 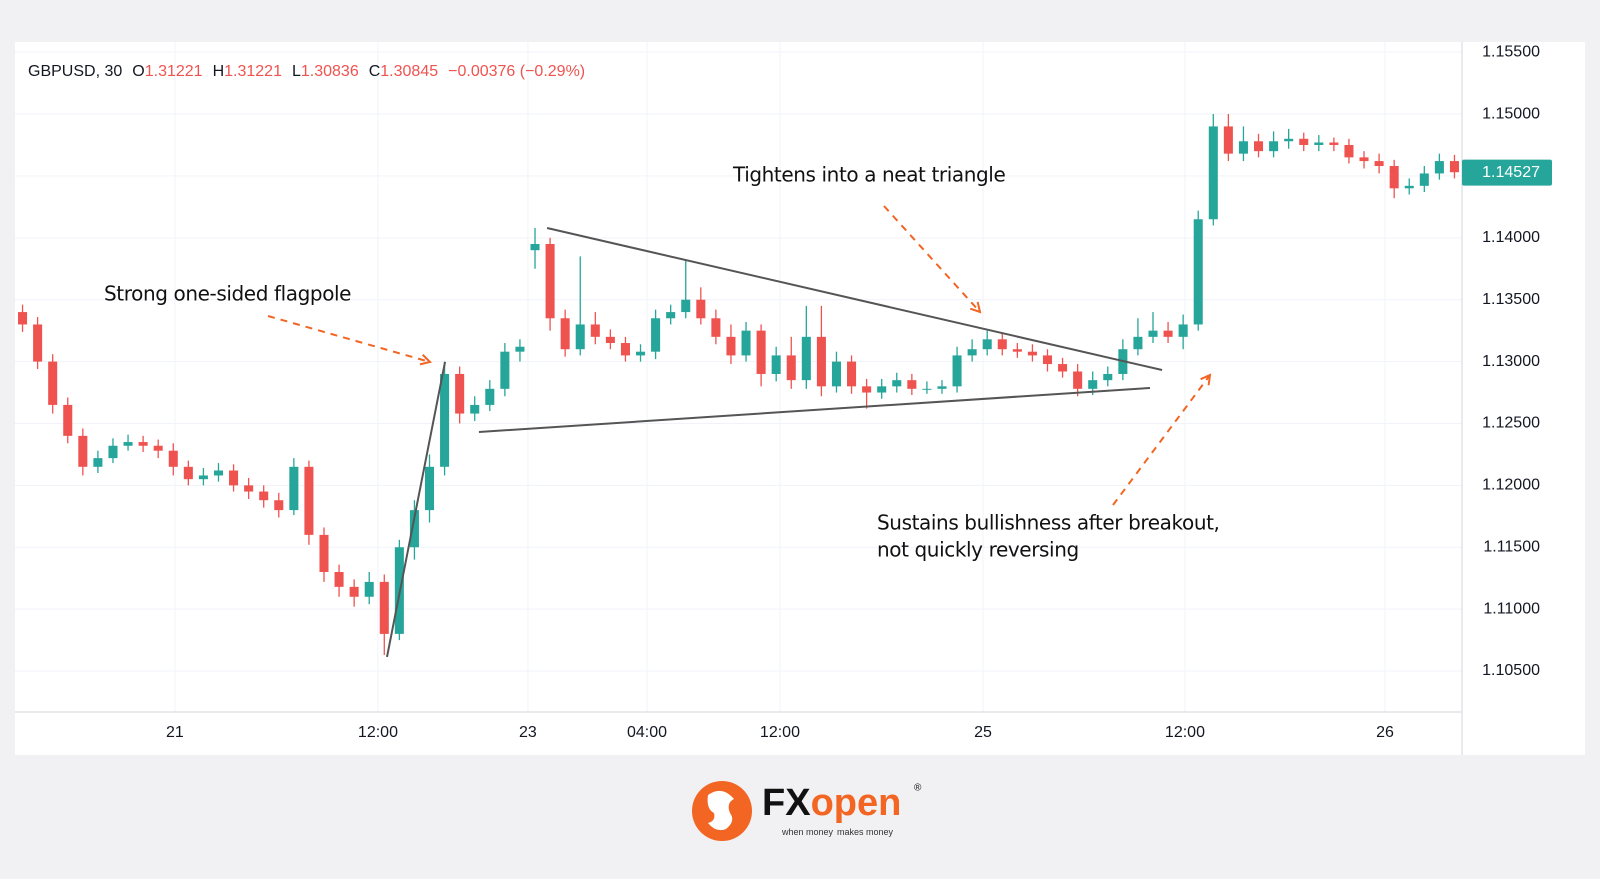 I want to click on brand-name: FXopen, so click(x=831, y=803).